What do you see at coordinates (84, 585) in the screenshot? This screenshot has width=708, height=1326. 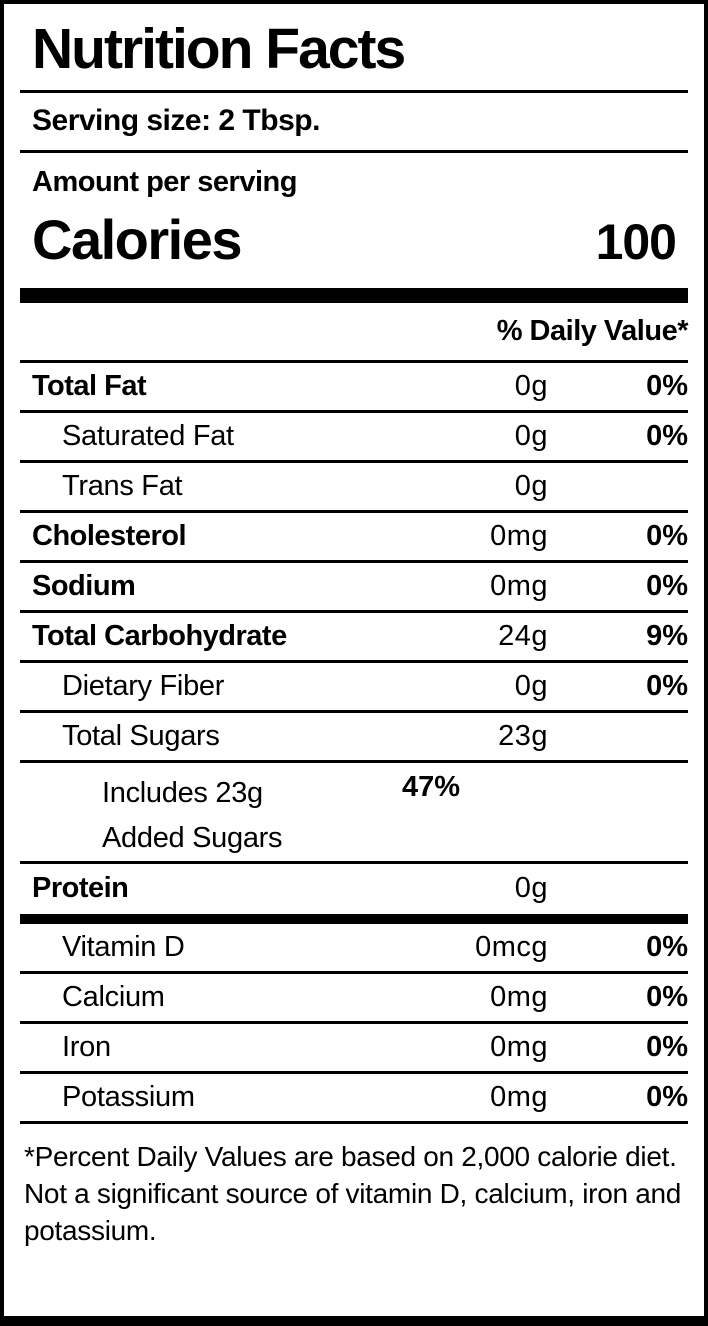 I see `nutrient-name: Sodium` at bounding box center [84, 585].